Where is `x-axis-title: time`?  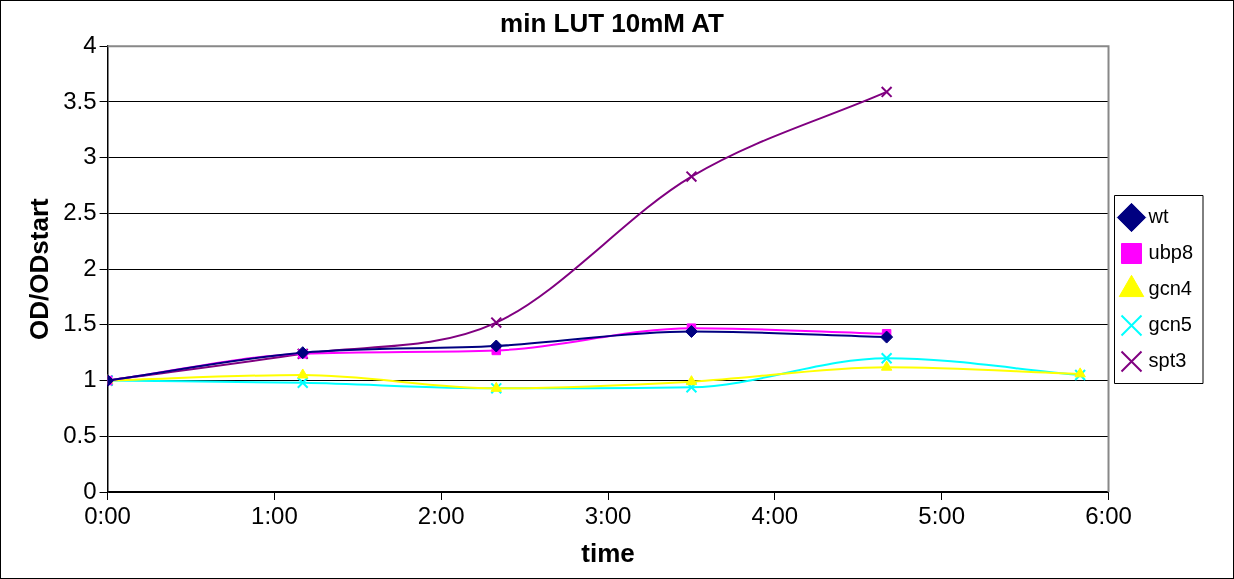
x-axis-title: time is located at coordinates (608, 552).